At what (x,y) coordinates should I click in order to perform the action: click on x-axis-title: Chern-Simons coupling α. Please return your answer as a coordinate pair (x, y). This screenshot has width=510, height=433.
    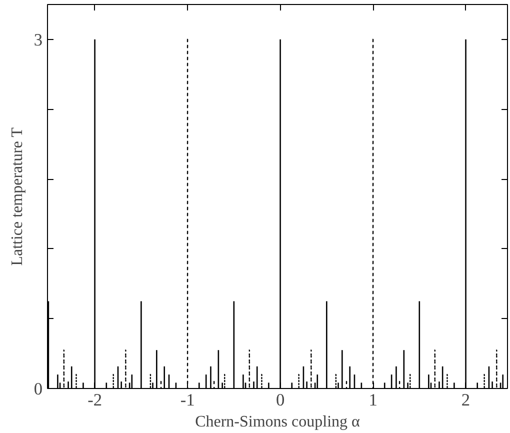
    Looking at the image, I should click on (278, 422).